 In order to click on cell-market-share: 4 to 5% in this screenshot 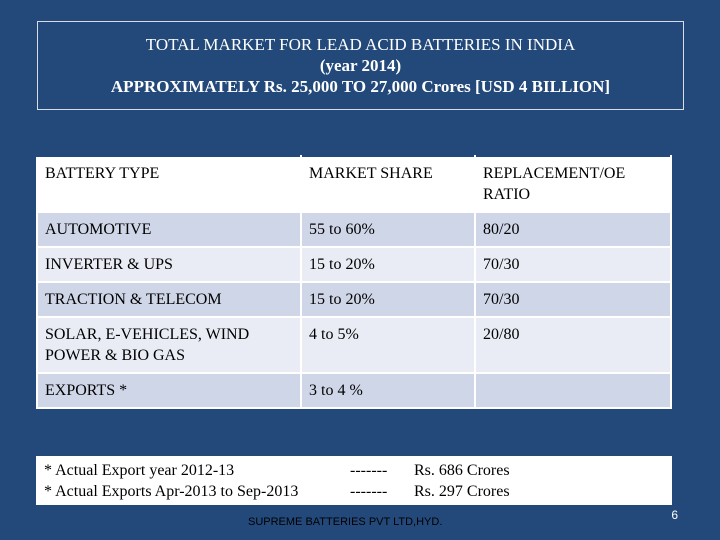, I will do `click(388, 345)`.